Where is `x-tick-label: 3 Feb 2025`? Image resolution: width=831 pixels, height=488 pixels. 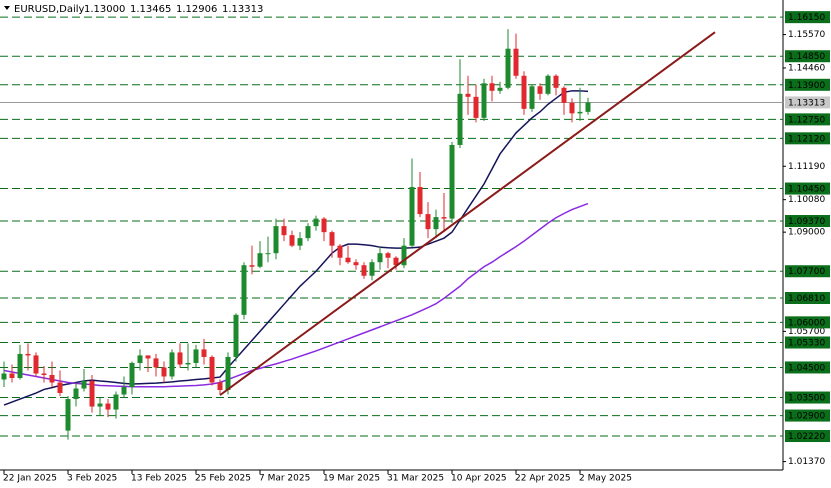 x-tick-label: 3 Feb 2025 is located at coordinates (92, 479).